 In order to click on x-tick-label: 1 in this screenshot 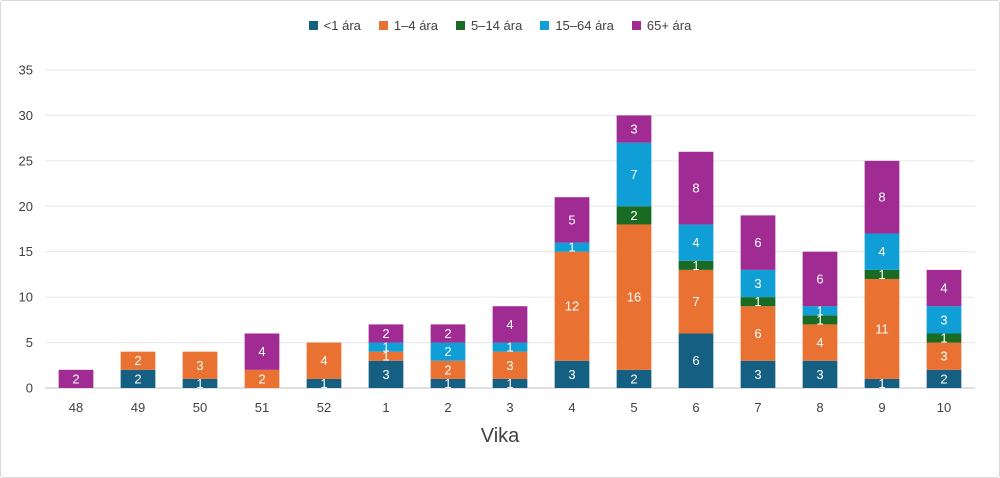, I will do `click(385, 407)`.